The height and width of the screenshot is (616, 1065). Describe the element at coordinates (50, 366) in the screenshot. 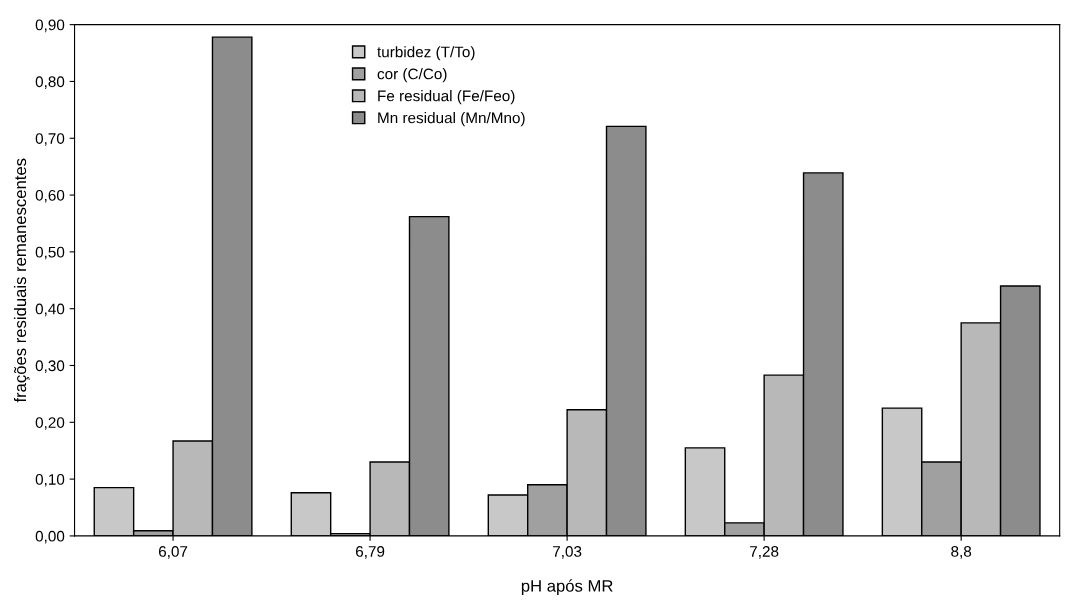

I see `y-tick-label: 0,30` at that location.